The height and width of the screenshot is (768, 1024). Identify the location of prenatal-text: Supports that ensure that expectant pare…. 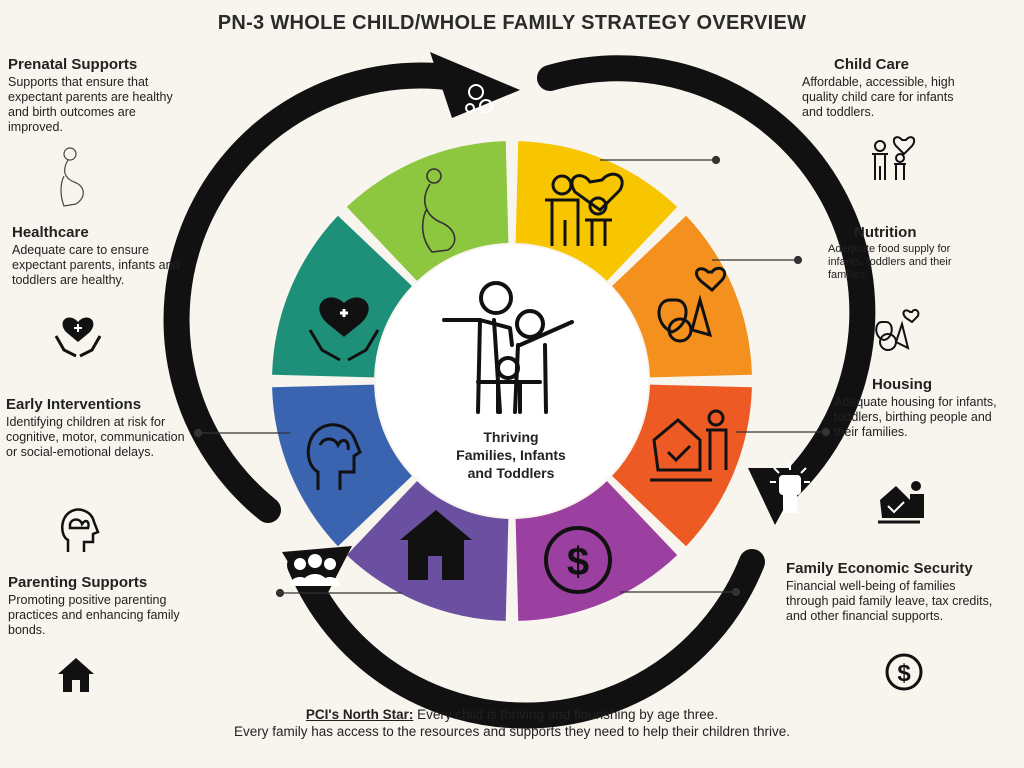
(90, 104).